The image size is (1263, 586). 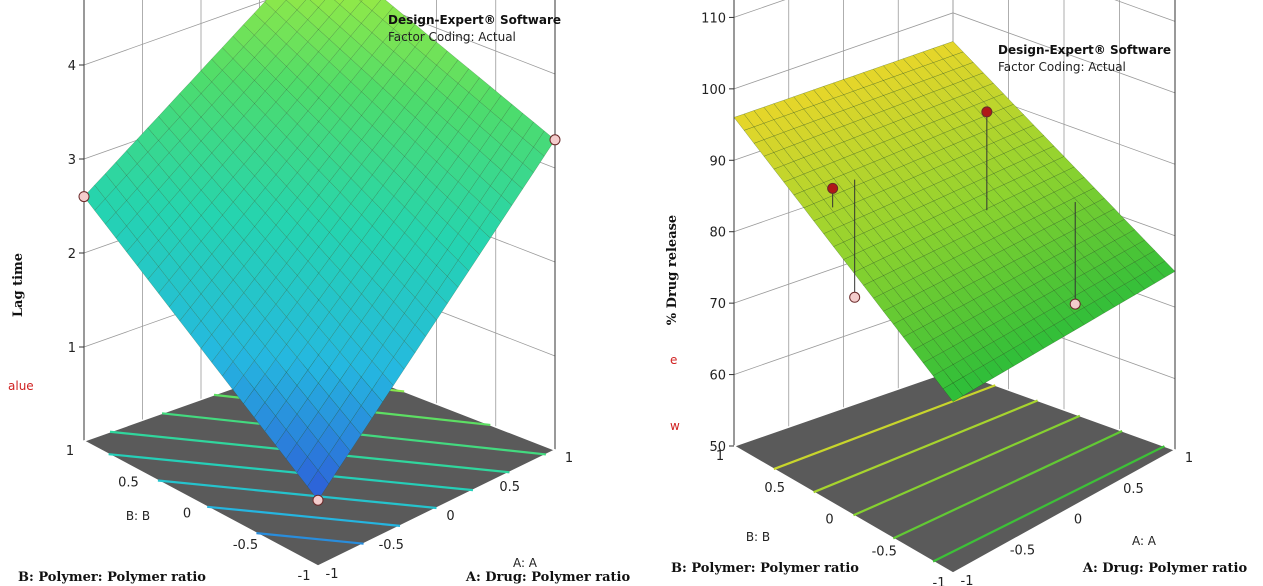 I want to click on legend-fragment: e, so click(x=673, y=360).